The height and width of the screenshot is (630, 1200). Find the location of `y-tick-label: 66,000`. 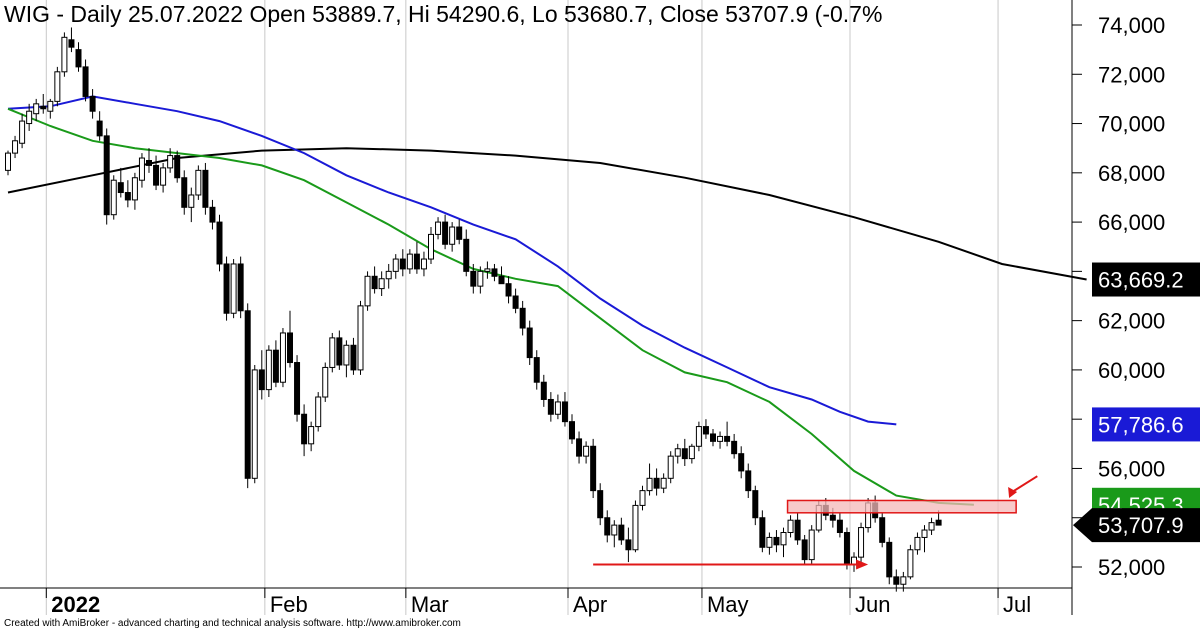

y-tick-label: 66,000 is located at coordinates (1131, 222).